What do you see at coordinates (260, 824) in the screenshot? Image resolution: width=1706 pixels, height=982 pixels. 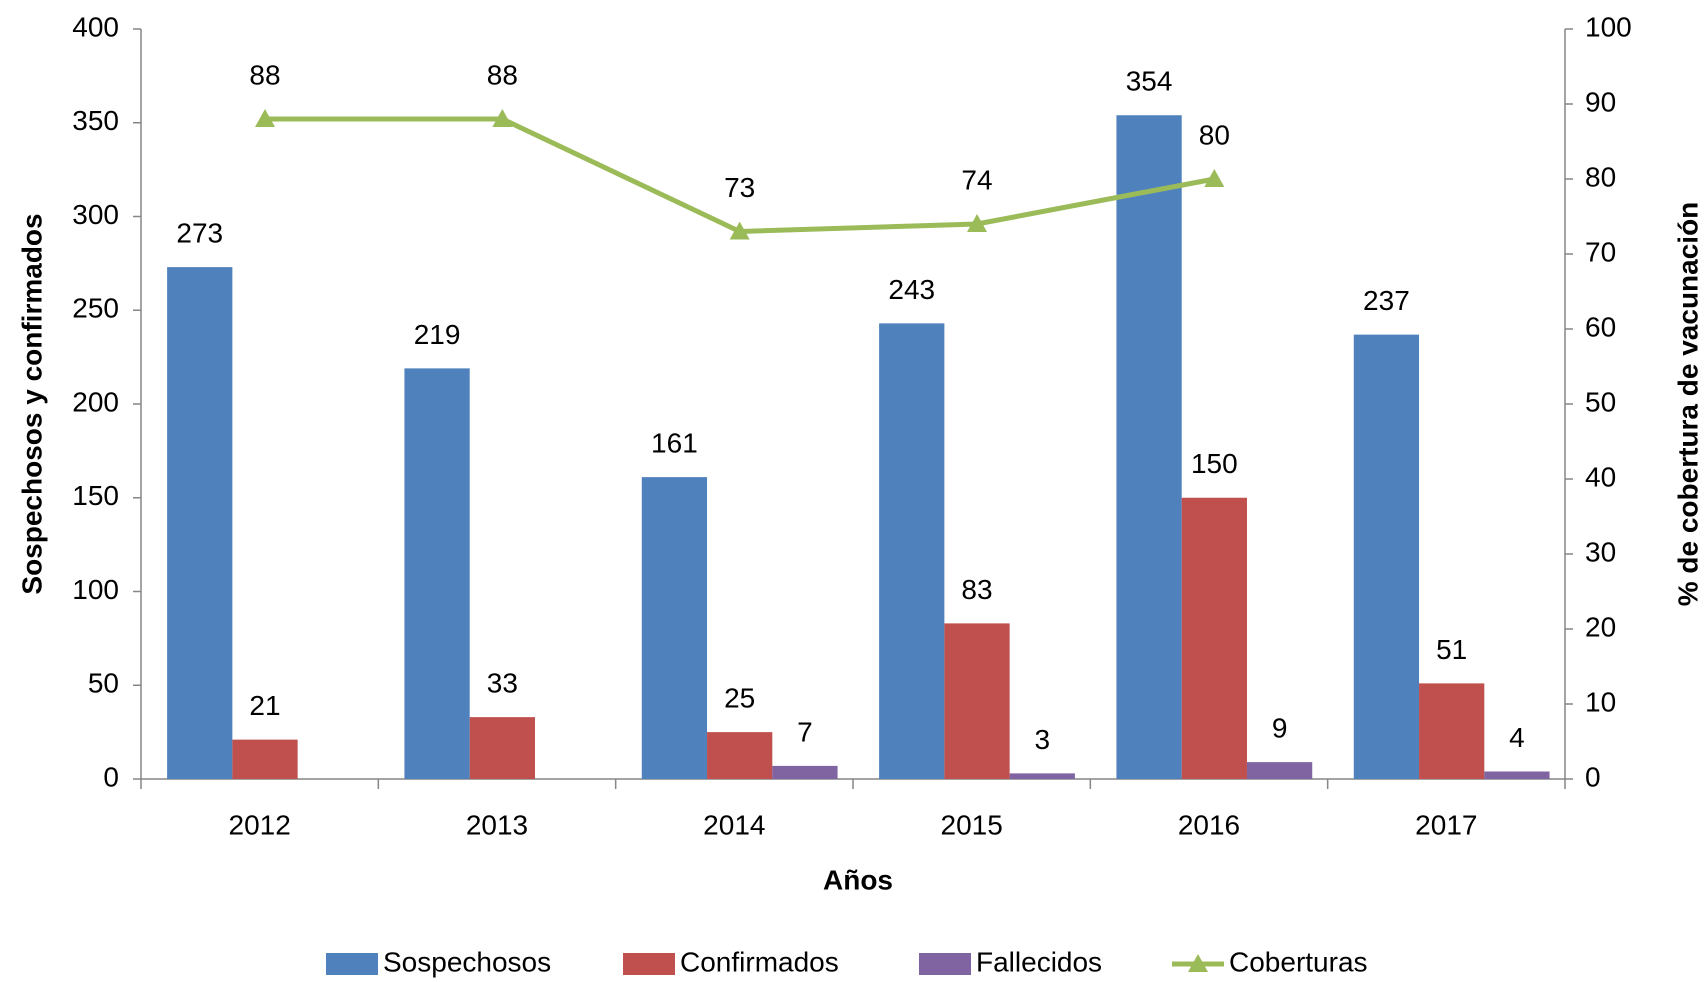 I see `x-tick-label: 2012` at bounding box center [260, 824].